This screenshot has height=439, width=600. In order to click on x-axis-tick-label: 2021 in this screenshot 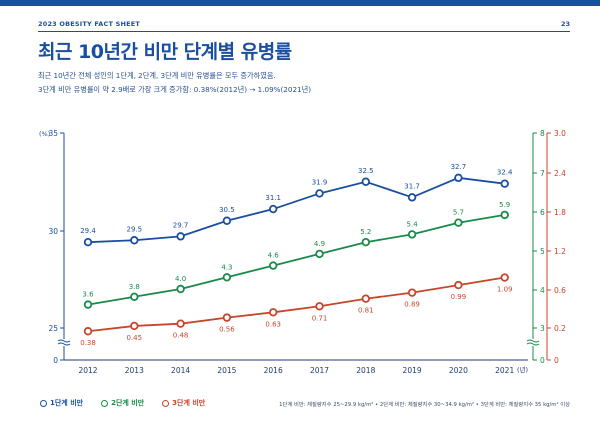, I will do `click(504, 370)`.